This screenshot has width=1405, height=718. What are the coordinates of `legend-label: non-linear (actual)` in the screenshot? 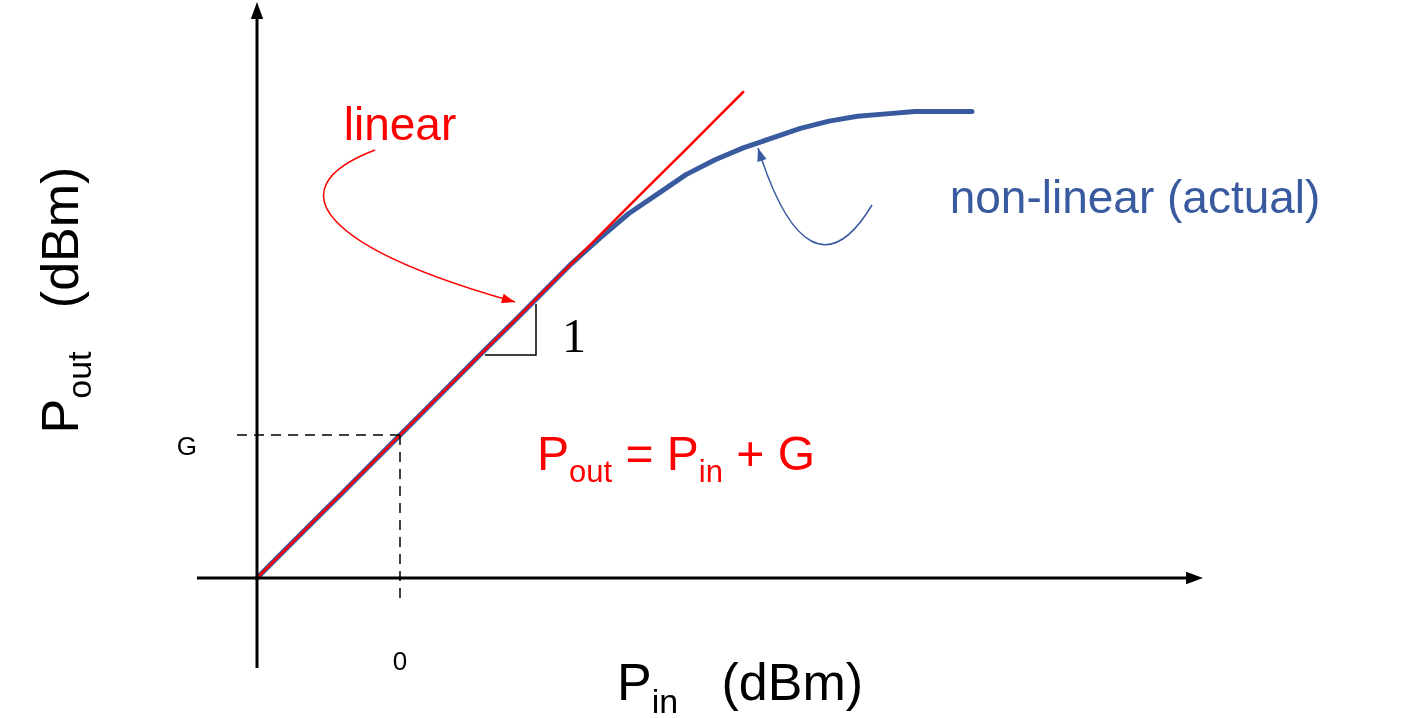 It's located at (1135, 197).